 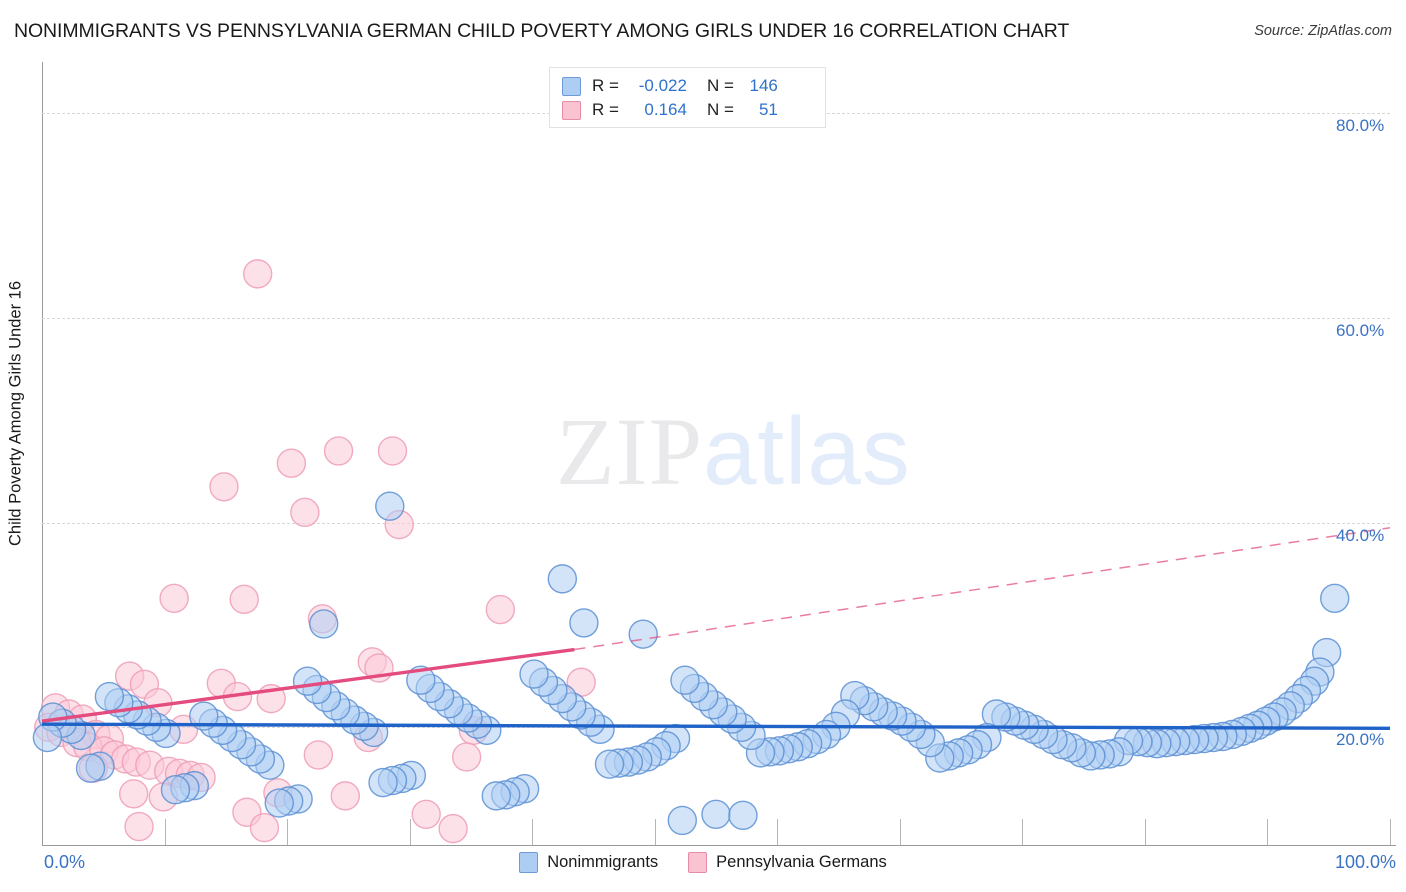 I want to click on r-value-blue: -0.022, so click(x=662, y=85).